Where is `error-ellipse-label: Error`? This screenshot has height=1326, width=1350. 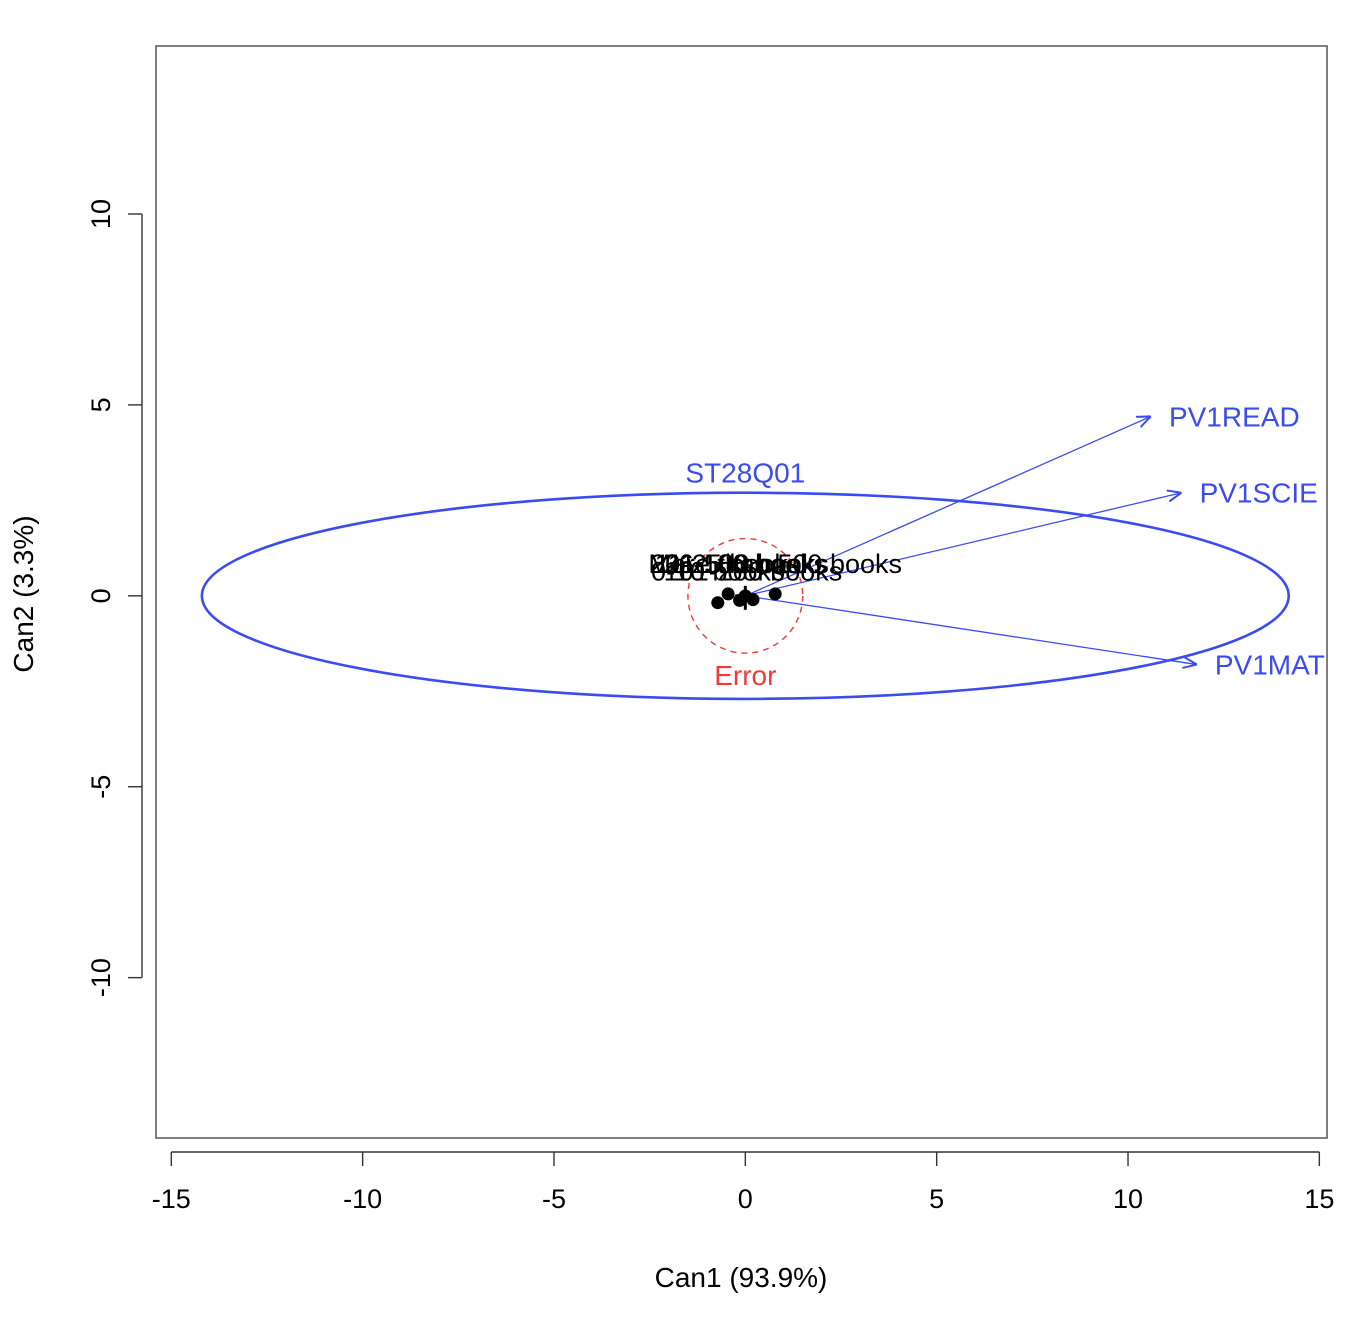
error-ellipse-label: Error is located at coordinates (745, 675).